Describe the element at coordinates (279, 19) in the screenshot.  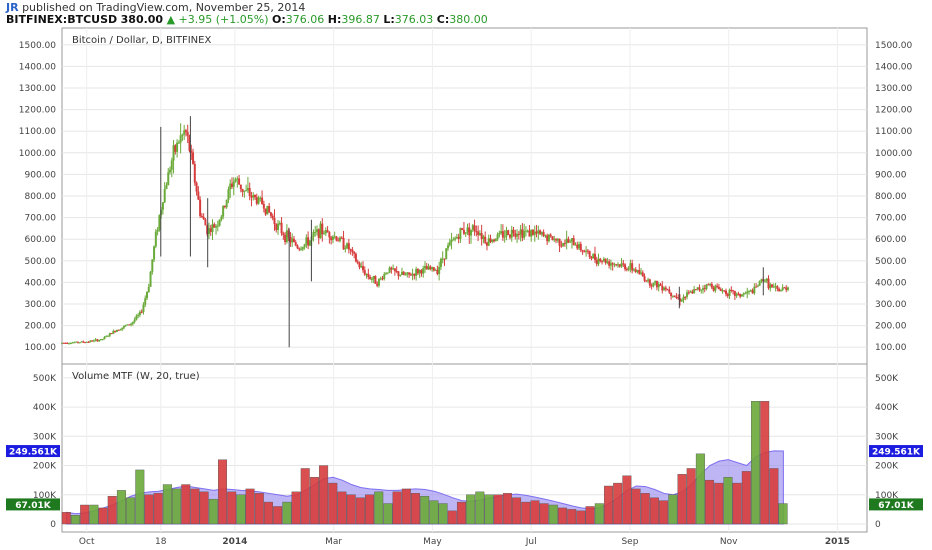
I see `open-label: O:` at that location.